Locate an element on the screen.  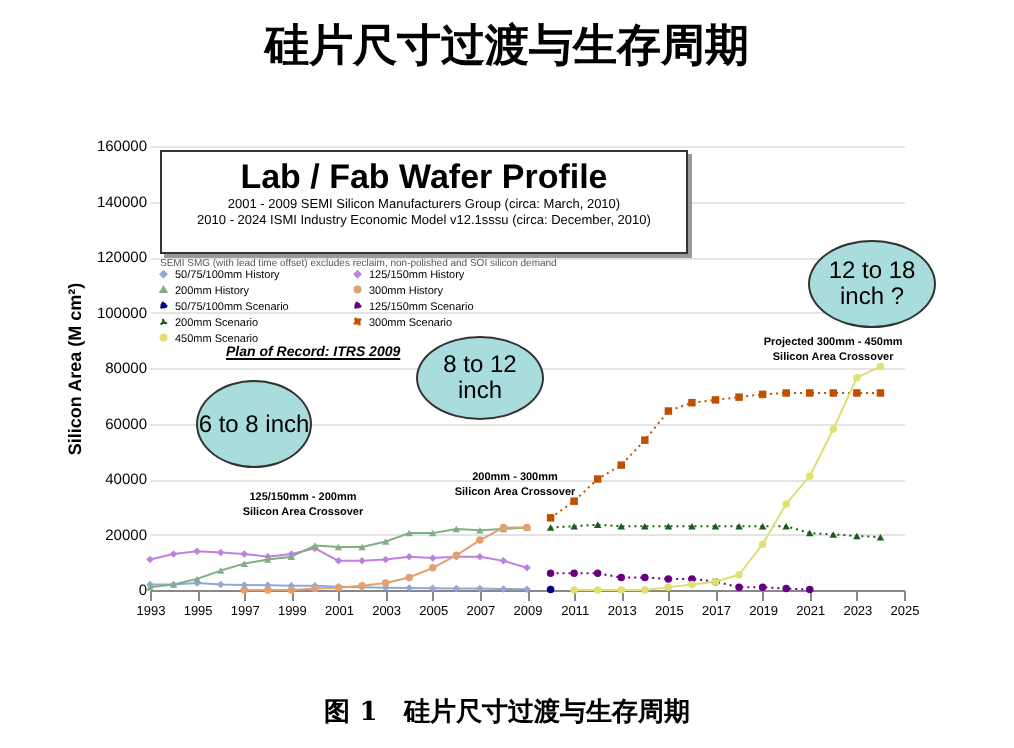
annotation: 6 to 8 inch is located at coordinates (254, 423).